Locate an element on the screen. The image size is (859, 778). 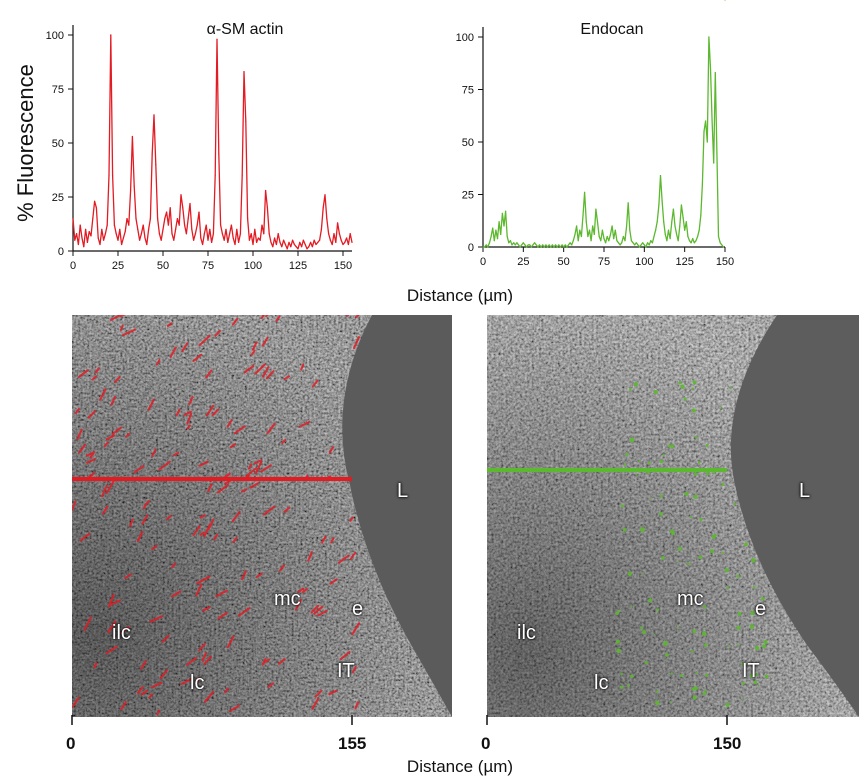
endocan-y-tick-label: 75 is located at coordinates (468, 91).